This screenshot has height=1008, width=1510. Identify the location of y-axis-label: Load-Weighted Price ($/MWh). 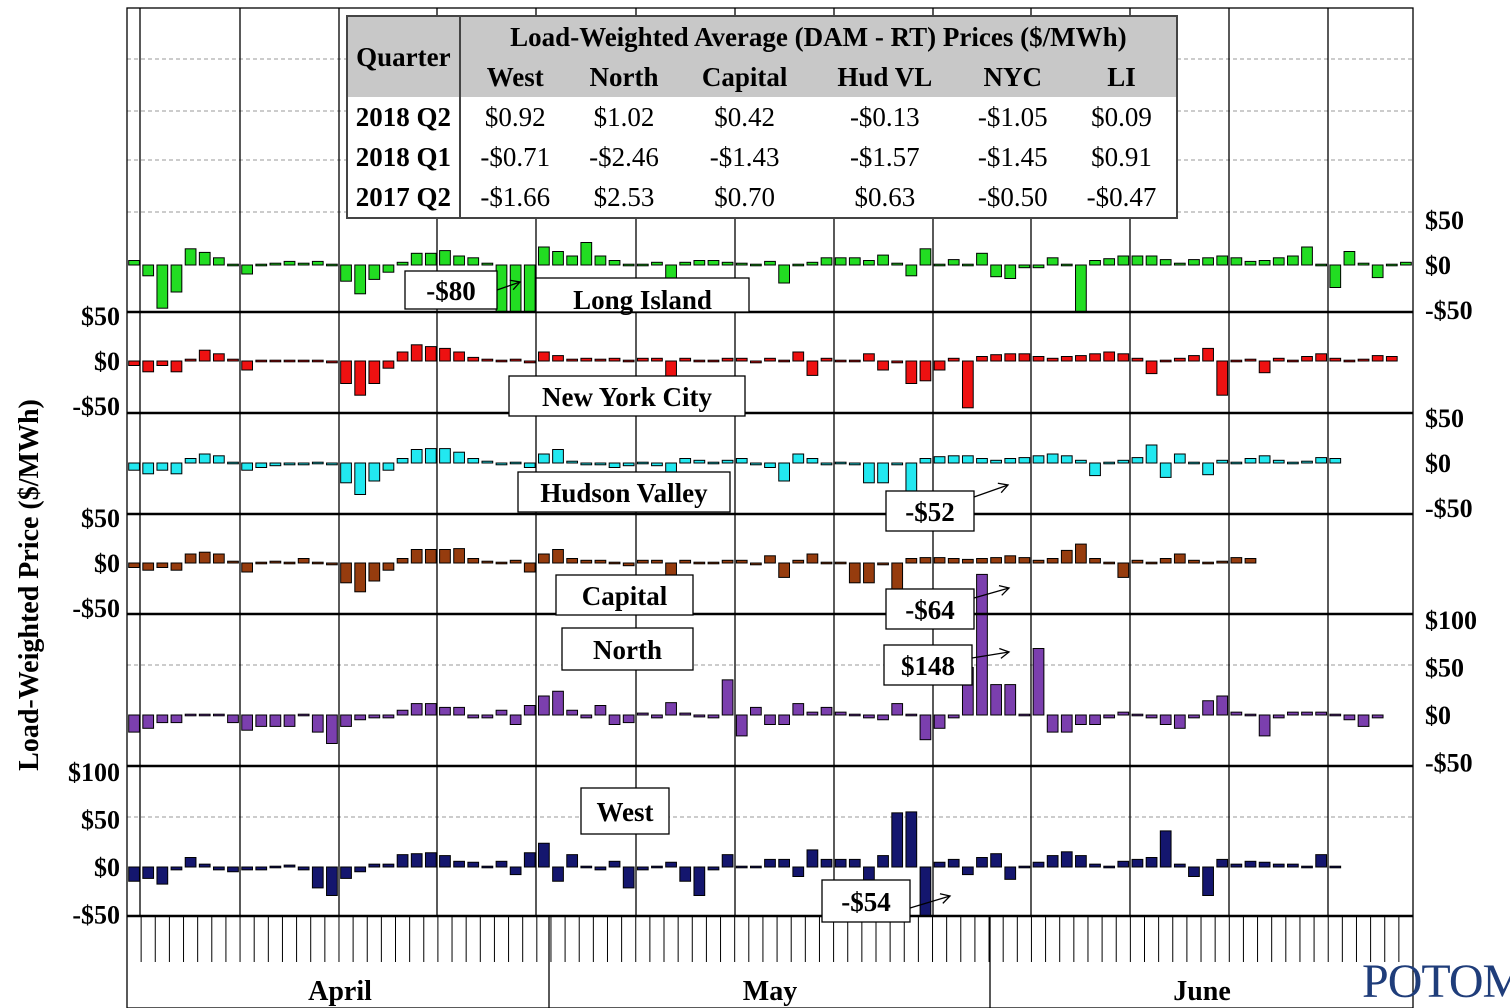
(29, 585).